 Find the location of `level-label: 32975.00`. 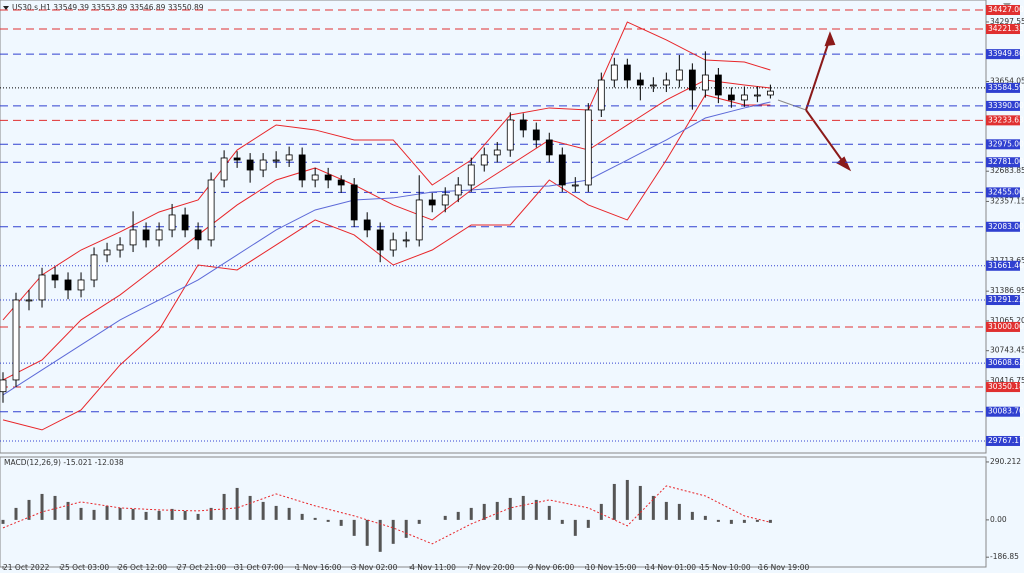

level-label: 32975.00 is located at coordinates (1006, 143).